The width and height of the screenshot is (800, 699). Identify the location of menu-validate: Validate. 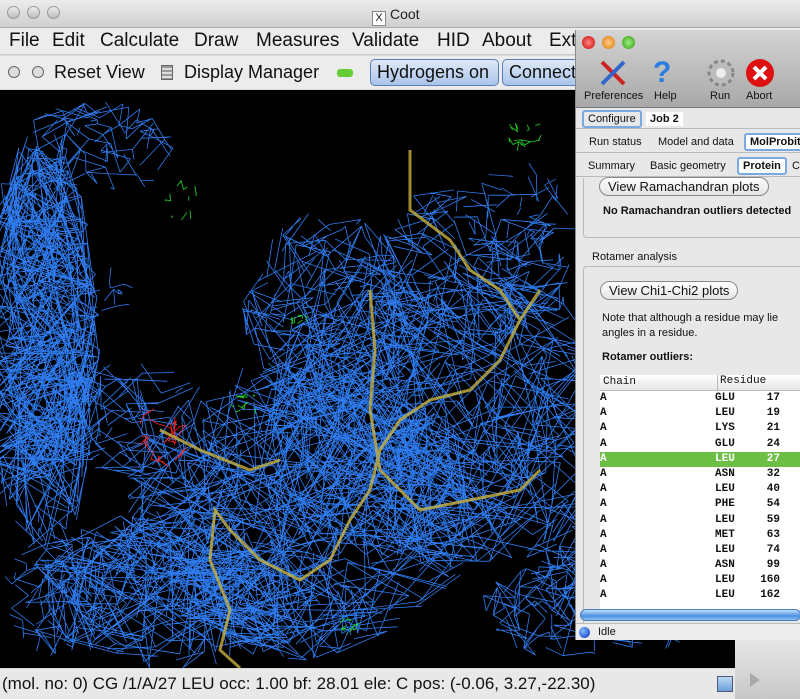
(386, 40).